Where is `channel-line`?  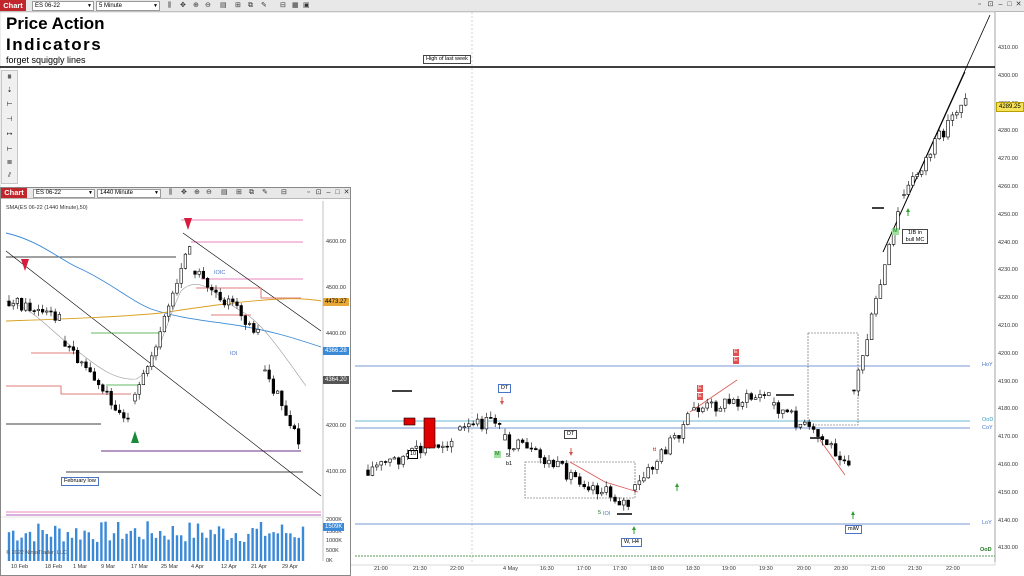
channel-line is located at coordinates (163, 373).